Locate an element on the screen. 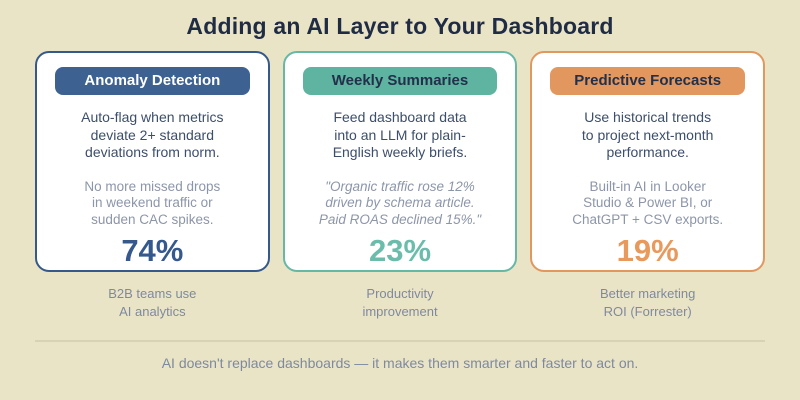  card-caption: Productivity improvement is located at coordinates (400, 303).